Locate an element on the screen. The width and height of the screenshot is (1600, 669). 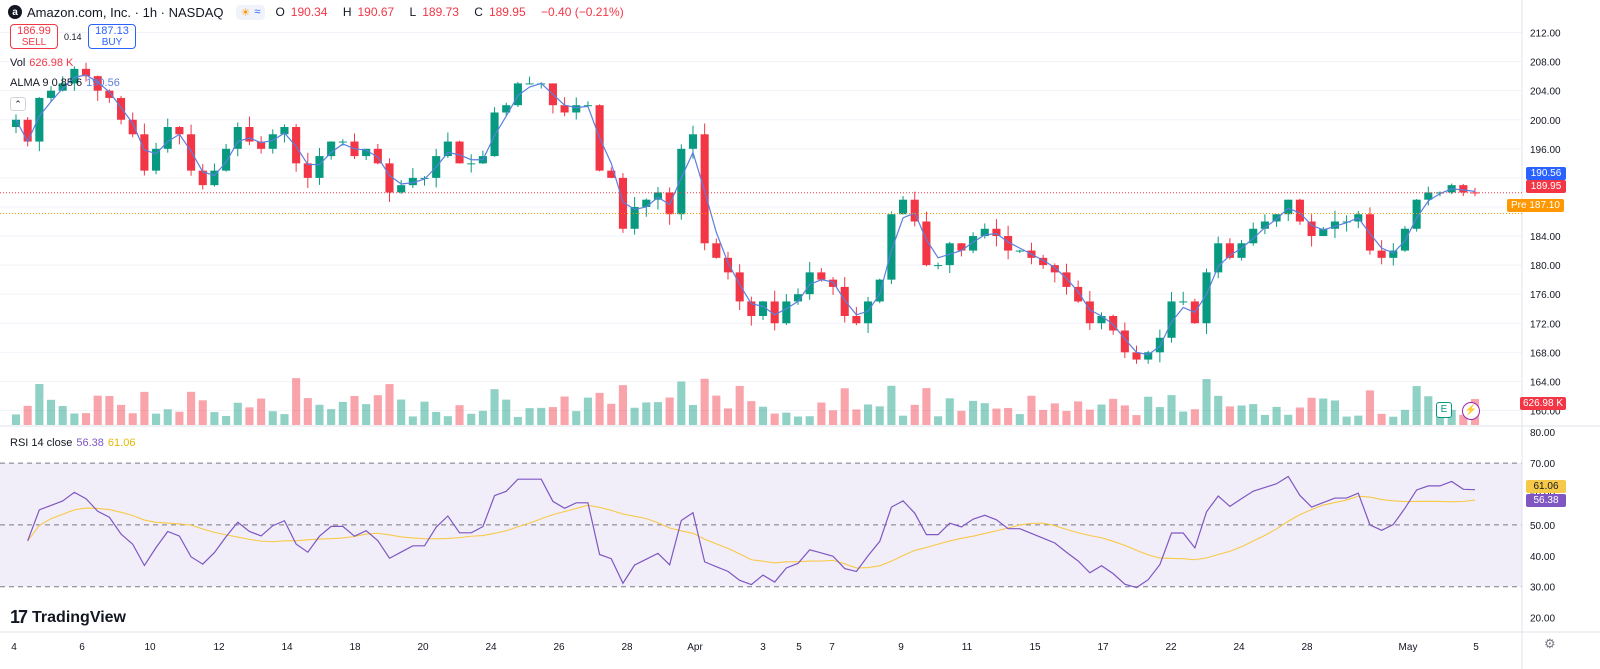
time-tick-label: 18 is located at coordinates (355, 647).